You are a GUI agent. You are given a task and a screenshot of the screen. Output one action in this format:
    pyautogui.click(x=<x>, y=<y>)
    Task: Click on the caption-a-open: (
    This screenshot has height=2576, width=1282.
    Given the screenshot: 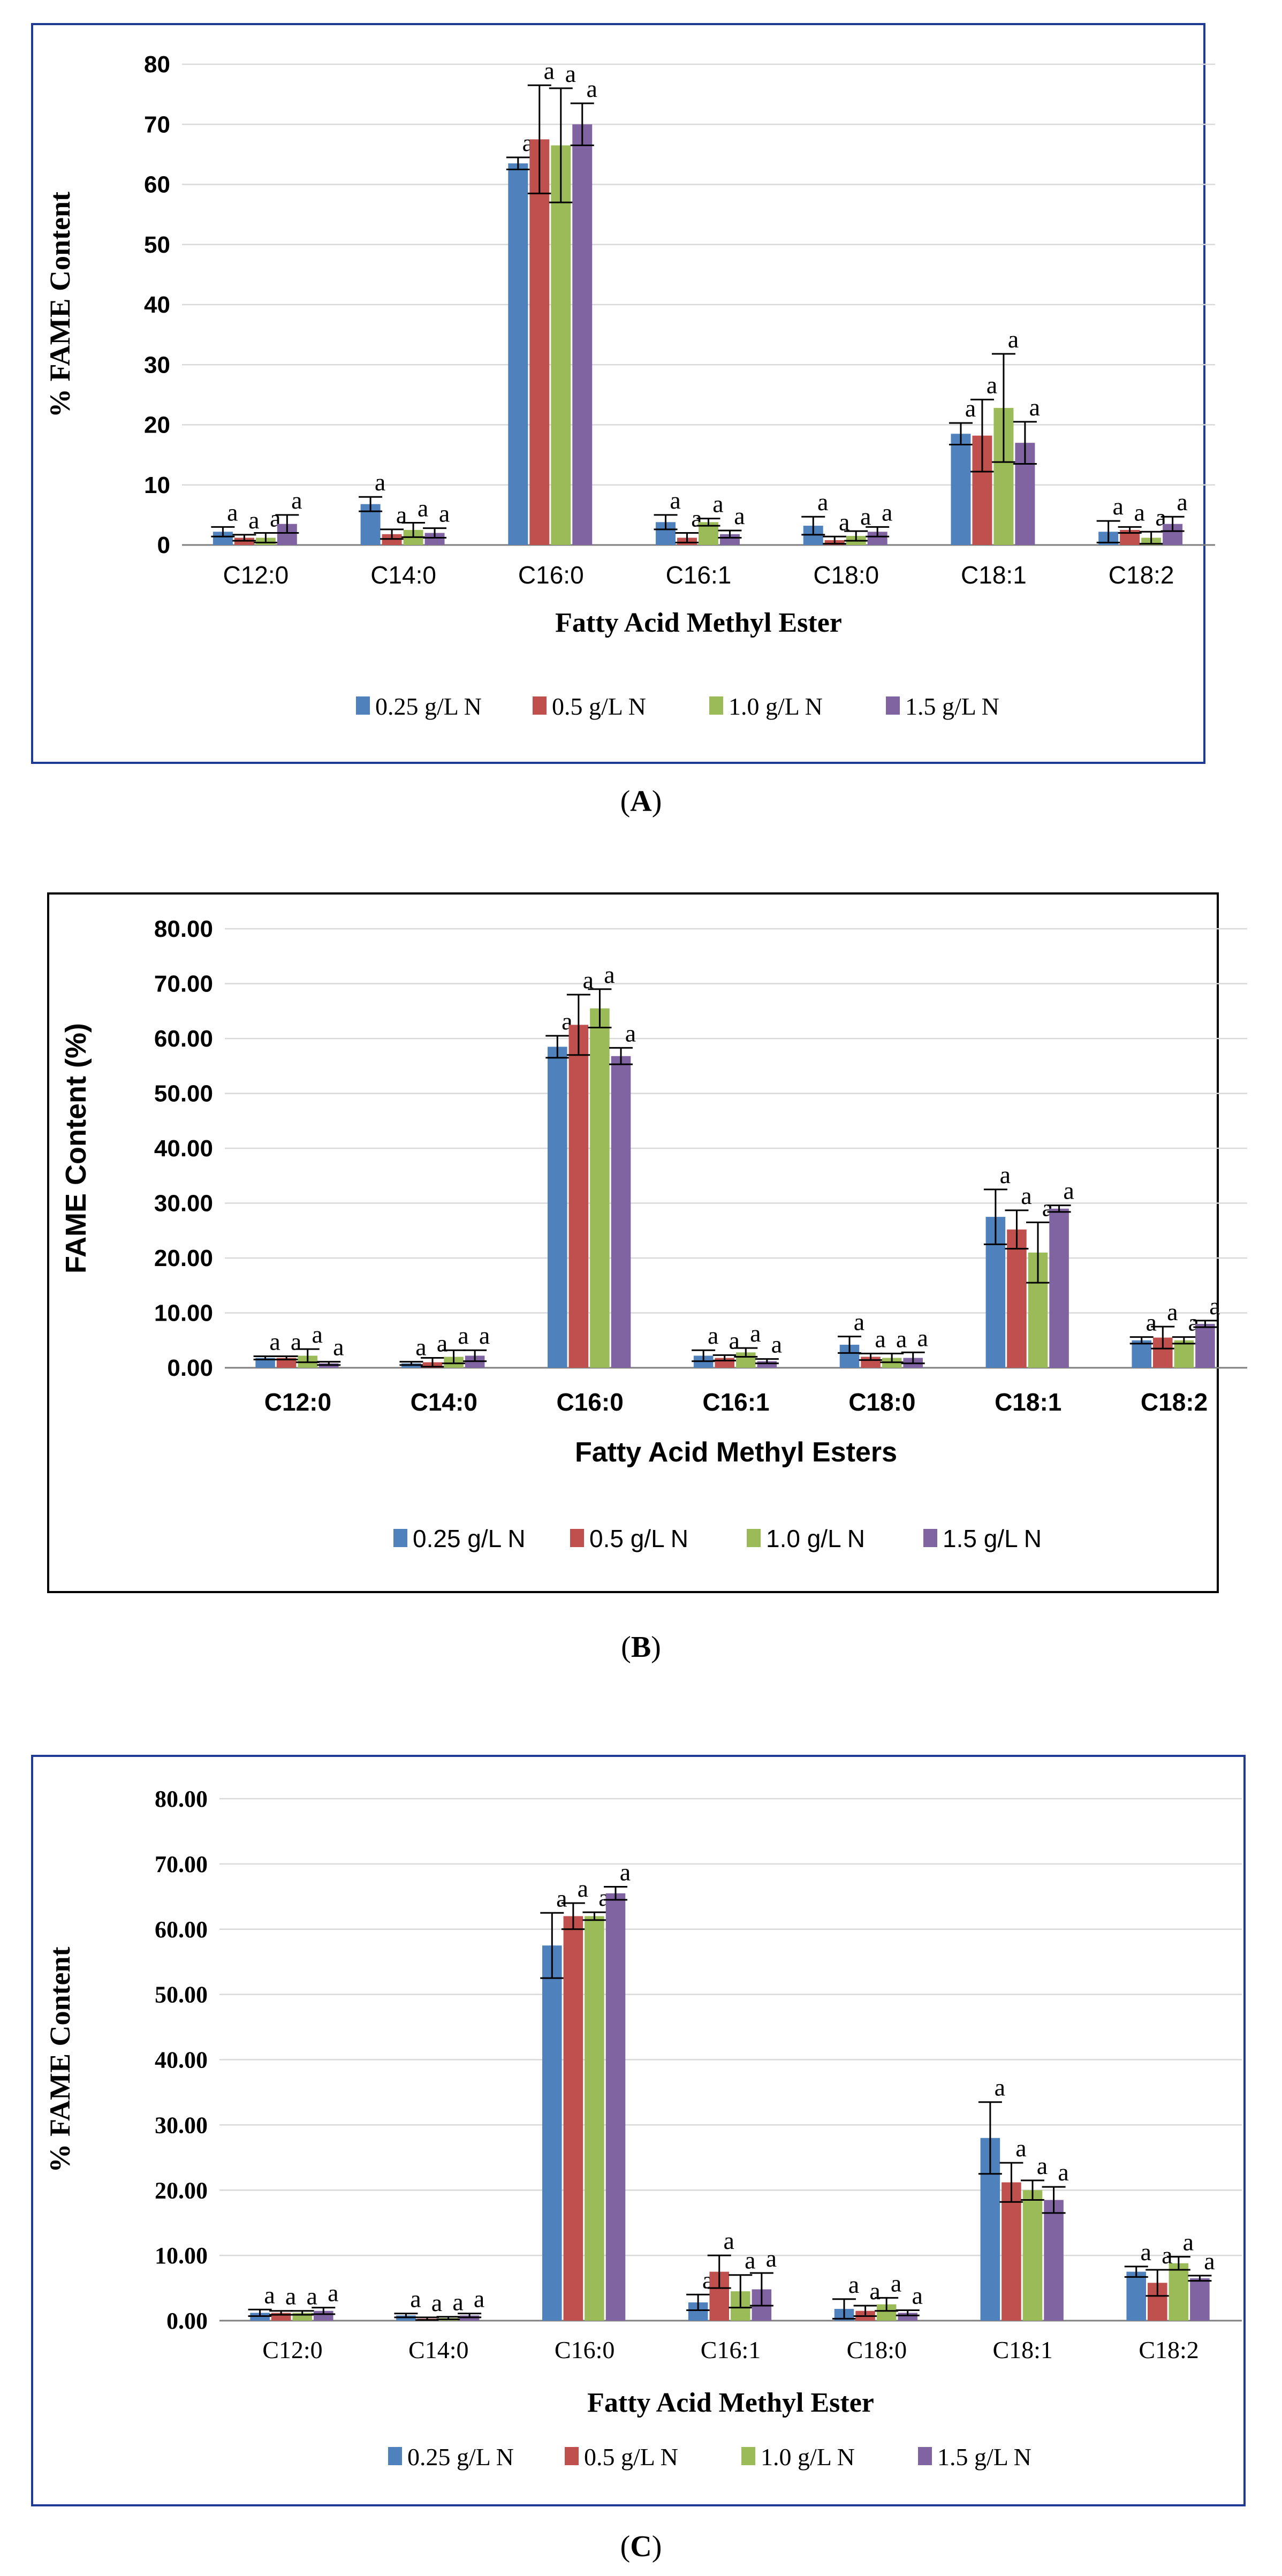 What is the action you would take?
    pyautogui.click(x=626, y=801)
    